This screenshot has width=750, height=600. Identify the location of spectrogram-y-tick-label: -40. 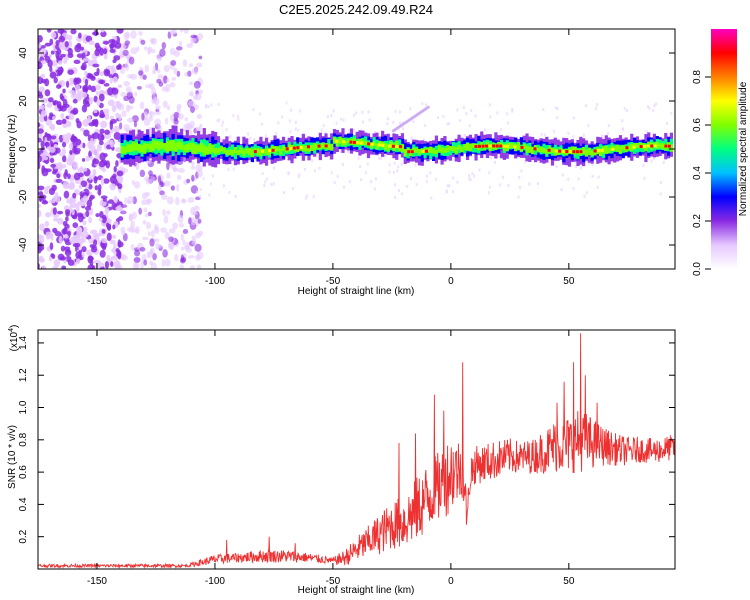
(23, 244).